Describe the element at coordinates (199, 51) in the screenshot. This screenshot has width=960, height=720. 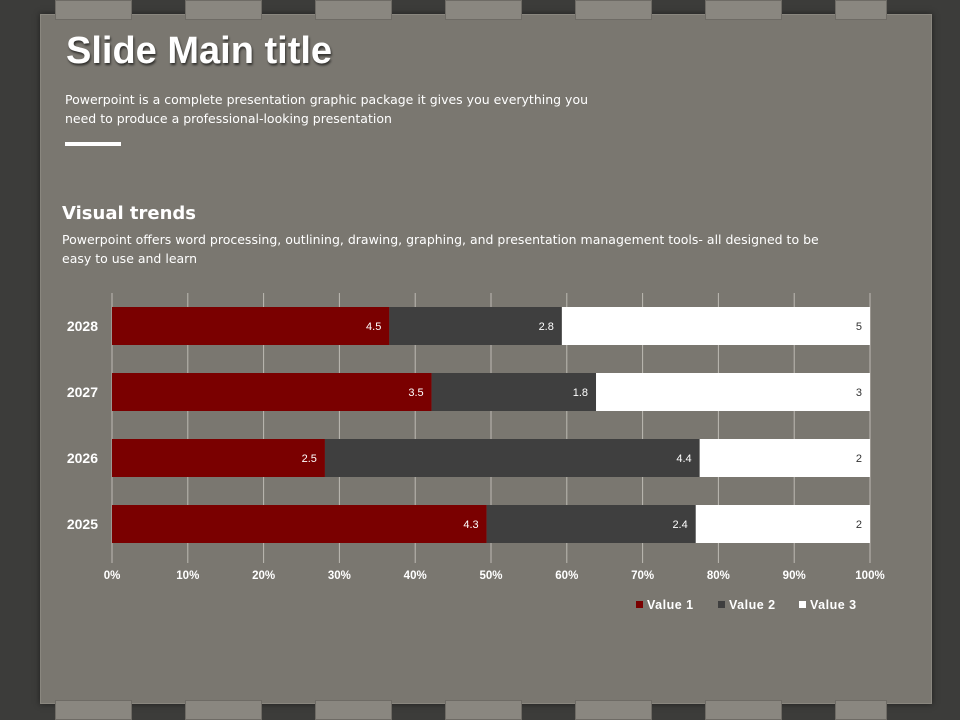
I see `slide-title: Slide Main title` at that location.